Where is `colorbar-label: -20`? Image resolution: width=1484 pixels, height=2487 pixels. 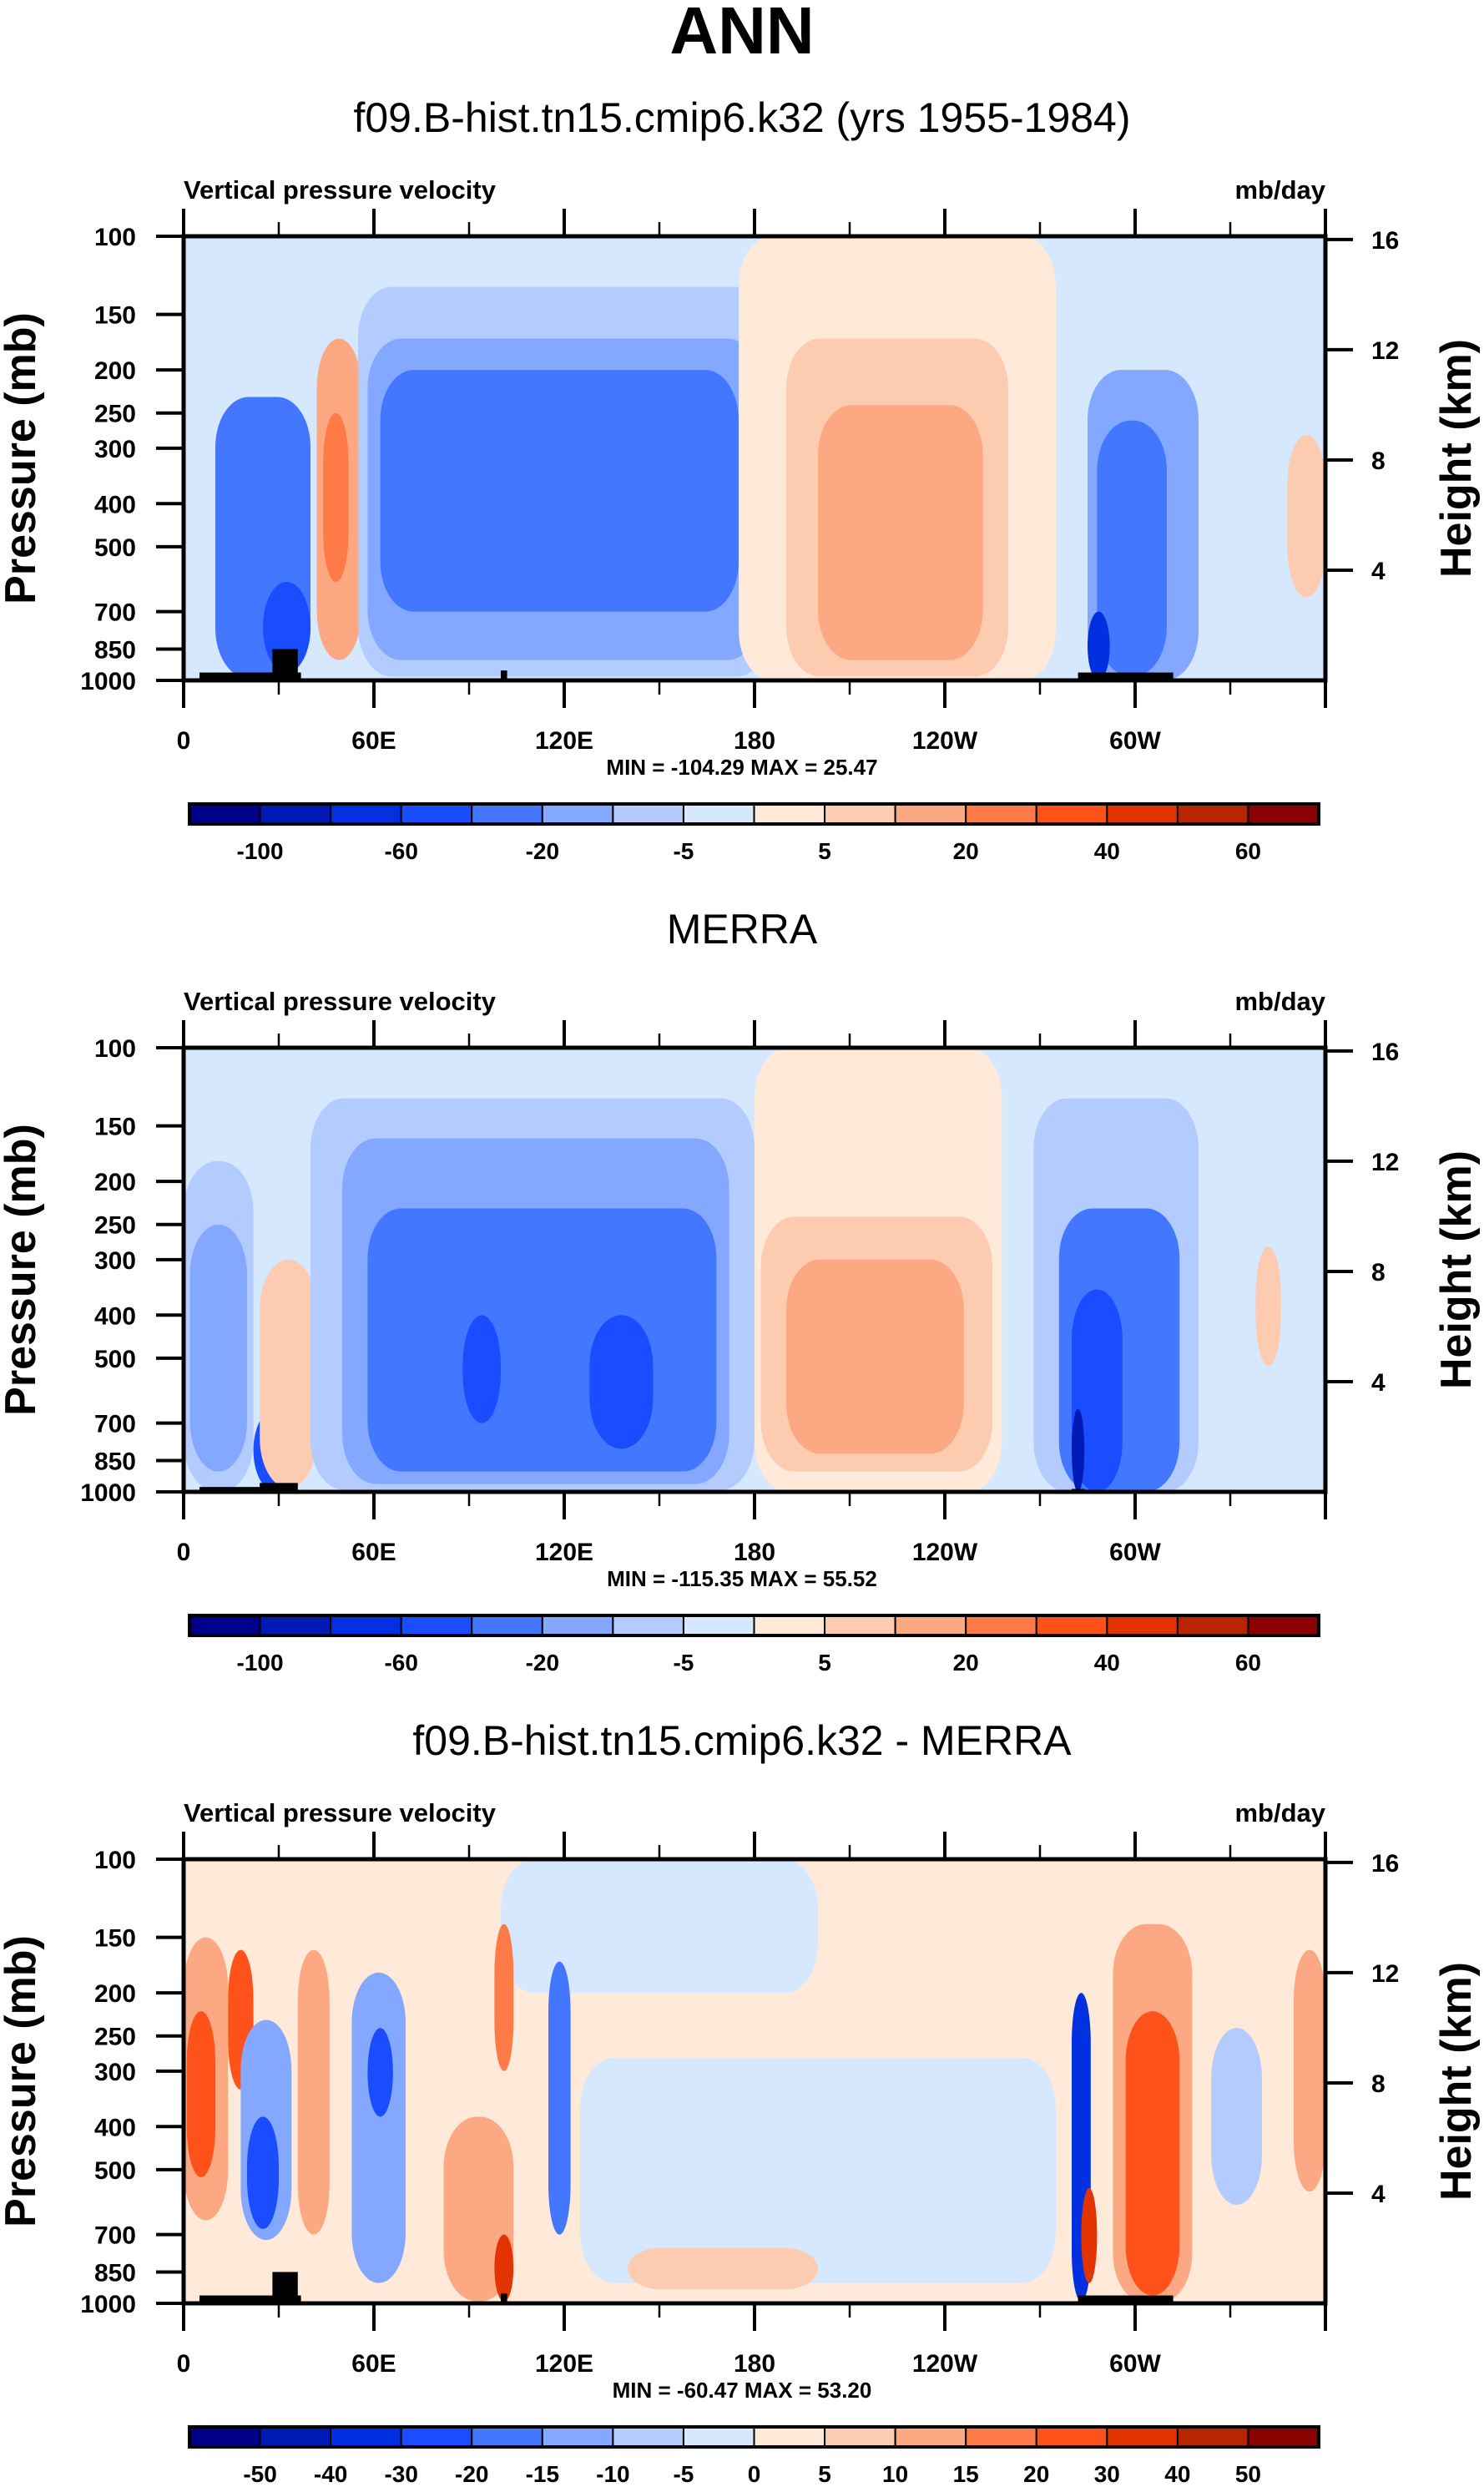
colorbar-label: -20 is located at coordinates (542, 1663).